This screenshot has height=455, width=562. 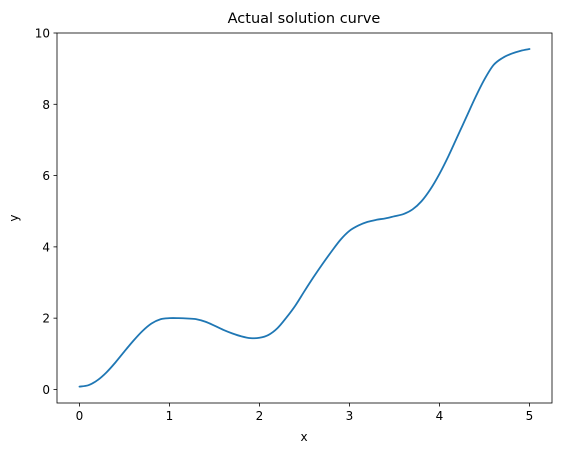 What do you see at coordinates (14, 217) in the screenshot?
I see `y-axis-label: y` at bounding box center [14, 217].